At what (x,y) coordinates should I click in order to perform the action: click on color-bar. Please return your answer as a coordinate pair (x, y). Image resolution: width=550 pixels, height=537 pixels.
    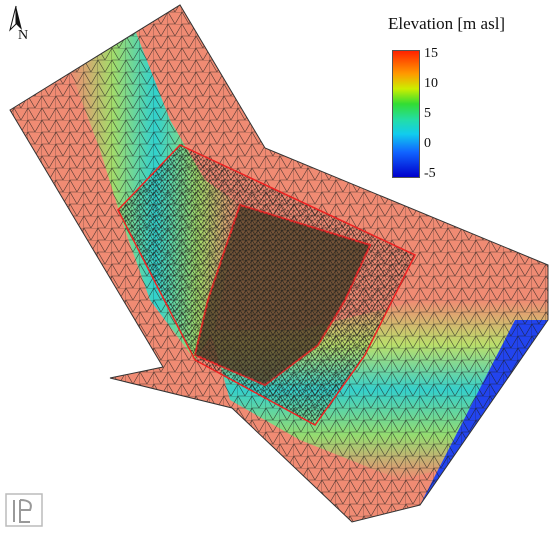
    Looking at the image, I should click on (406, 114).